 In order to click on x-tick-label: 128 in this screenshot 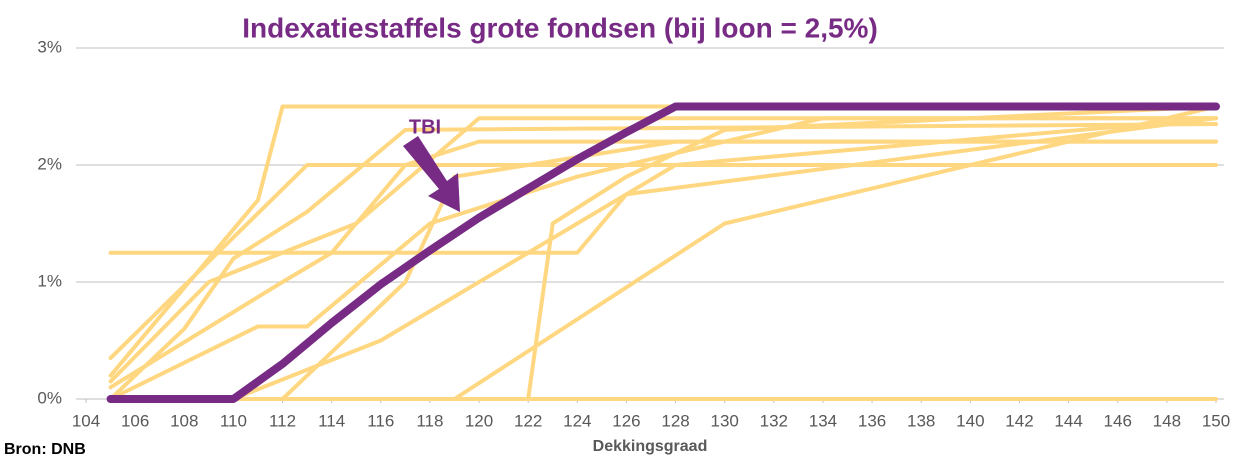, I will do `click(675, 420)`.